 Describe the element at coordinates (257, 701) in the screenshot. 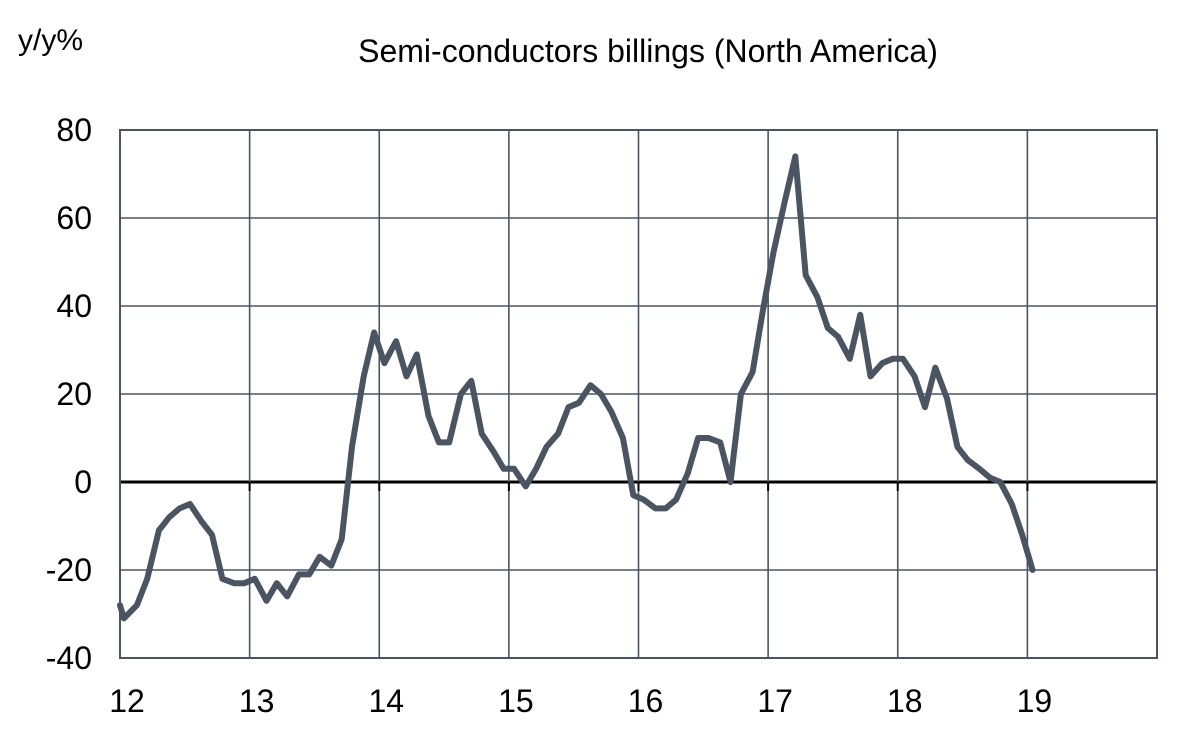

I see `x-tick-label: 13` at that location.